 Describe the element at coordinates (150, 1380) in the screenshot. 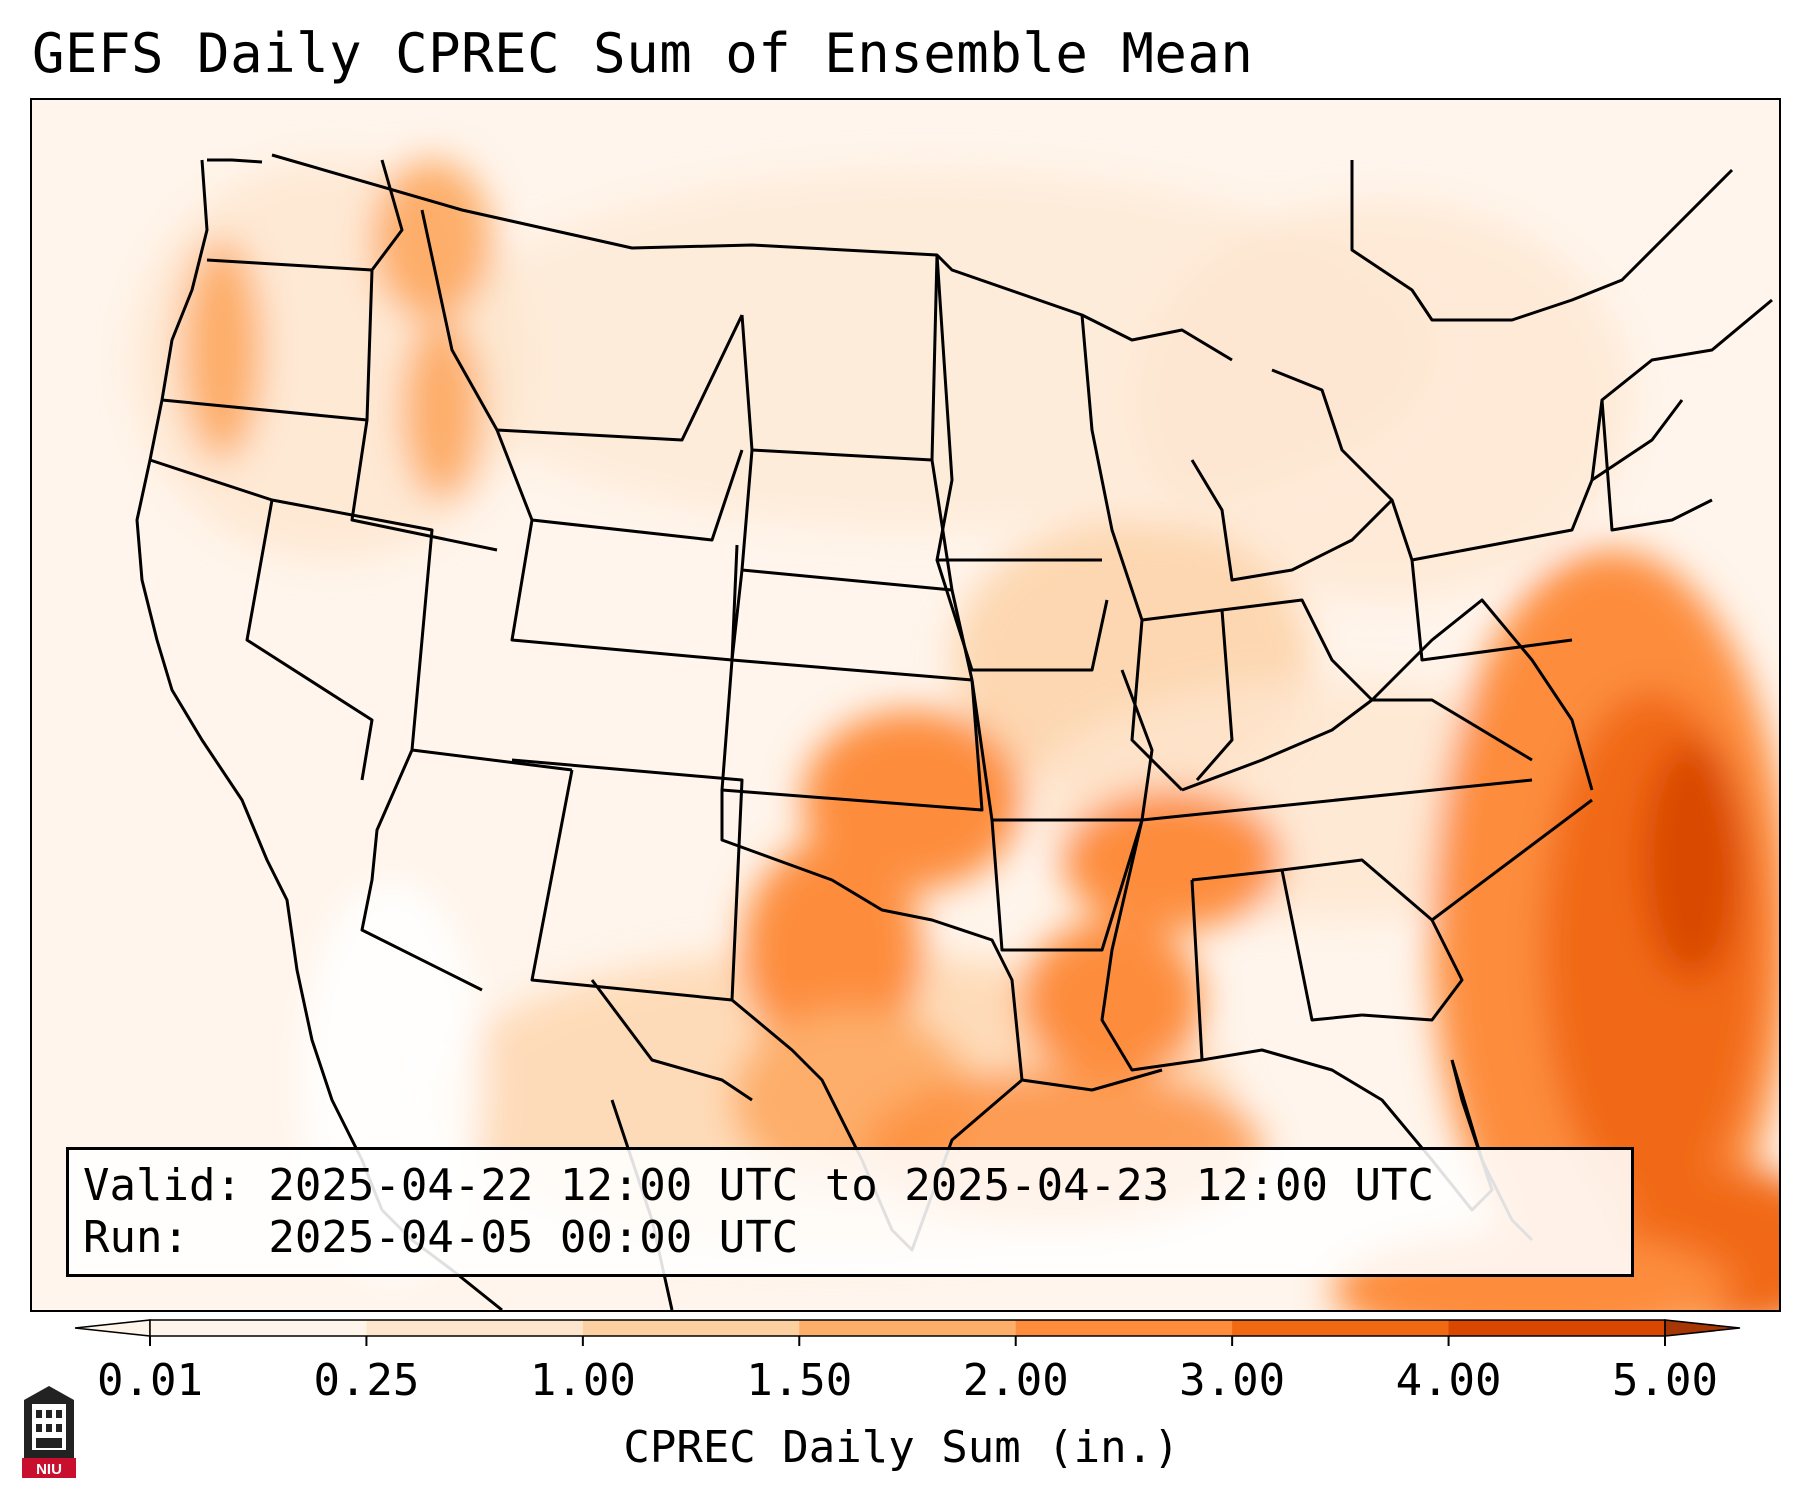

I see `colorbar-tick-label: 0.01` at that location.